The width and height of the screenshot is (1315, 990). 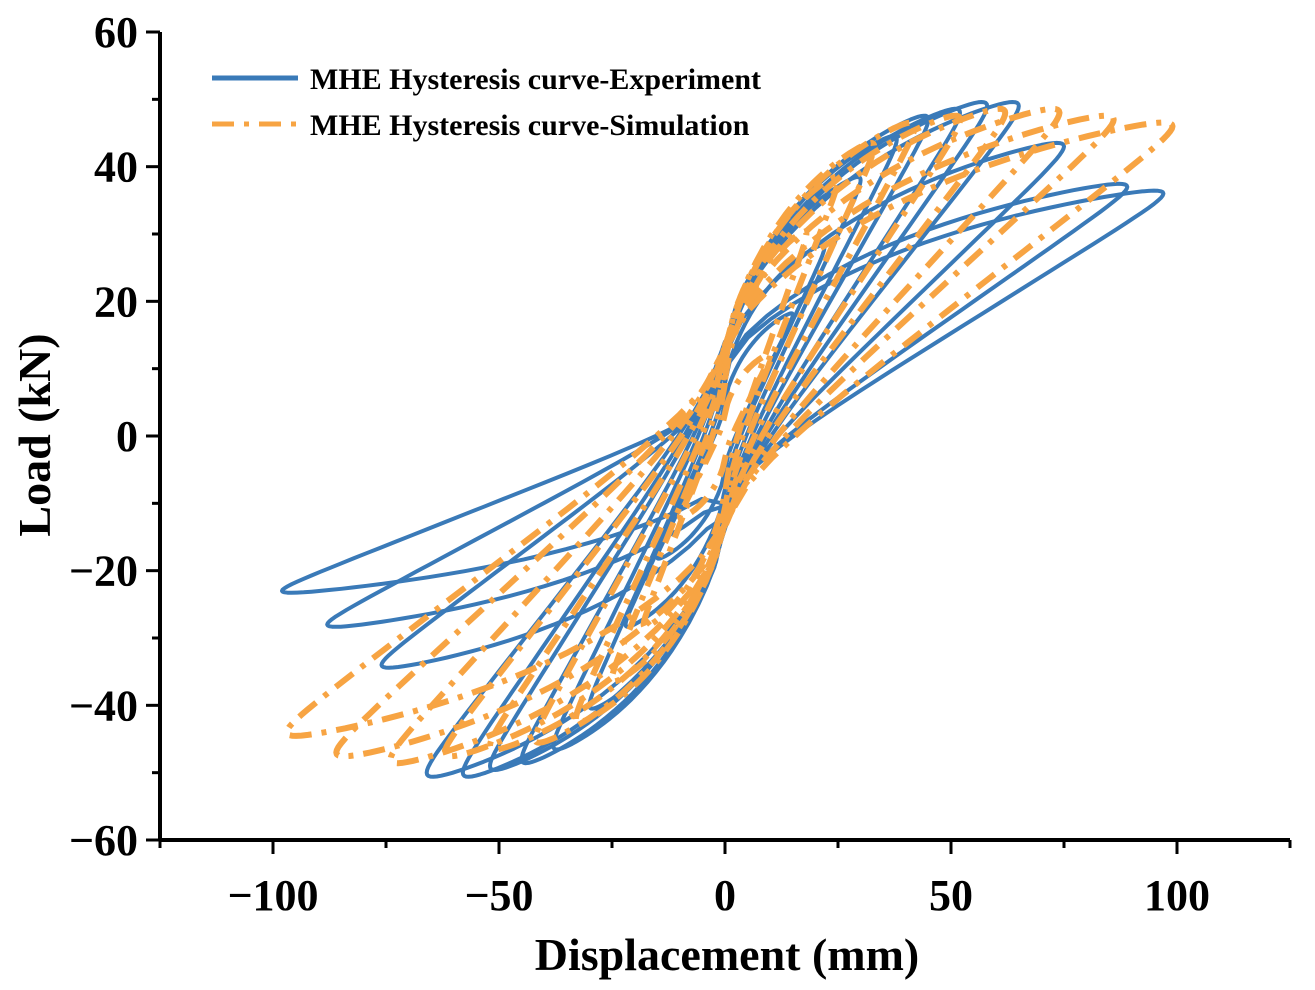 What do you see at coordinates (951, 895) in the screenshot?
I see `x-tick-label: 50` at bounding box center [951, 895].